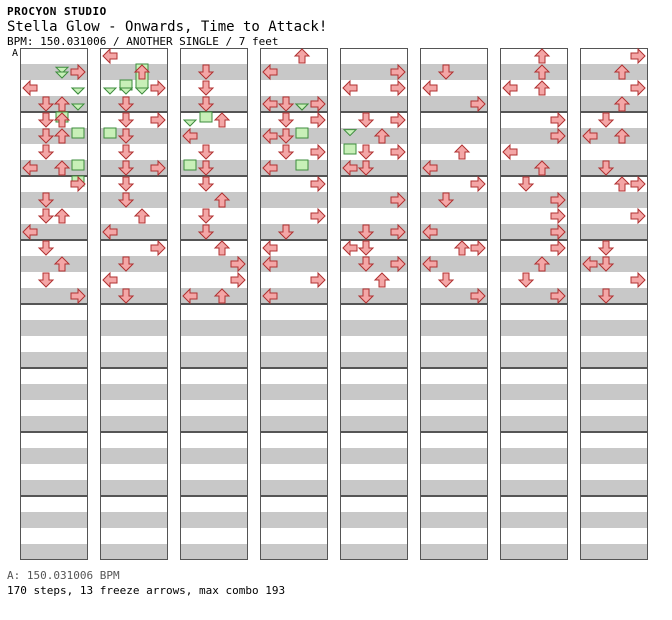 The width and height of the screenshot is (672, 620). I want to click on studio-name: PROCYON STUDIO, so click(57, 11).